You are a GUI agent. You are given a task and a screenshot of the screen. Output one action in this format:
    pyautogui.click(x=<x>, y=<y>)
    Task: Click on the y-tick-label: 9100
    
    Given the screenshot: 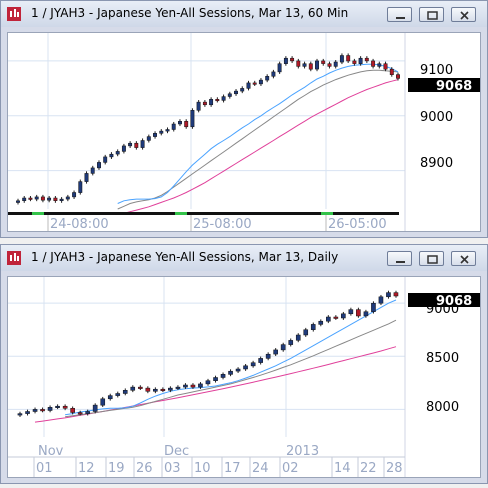 What is the action you would take?
    pyautogui.click(x=436, y=70)
    